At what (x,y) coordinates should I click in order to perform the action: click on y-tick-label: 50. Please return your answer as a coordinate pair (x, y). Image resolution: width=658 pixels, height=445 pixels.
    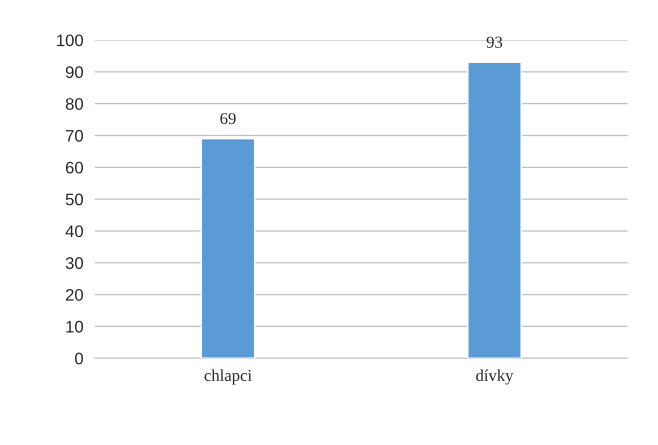
    Looking at the image, I should click on (74, 200).